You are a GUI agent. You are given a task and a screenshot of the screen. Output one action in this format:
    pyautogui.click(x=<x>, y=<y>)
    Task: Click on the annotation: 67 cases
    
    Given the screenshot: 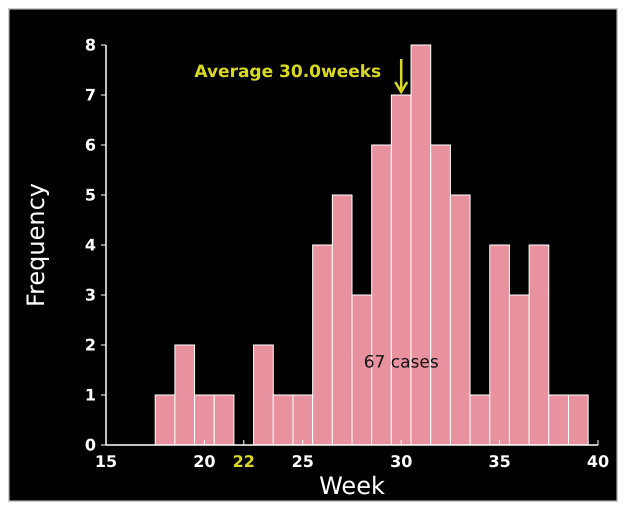 What is the action you would take?
    pyautogui.click(x=401, y=362)
    